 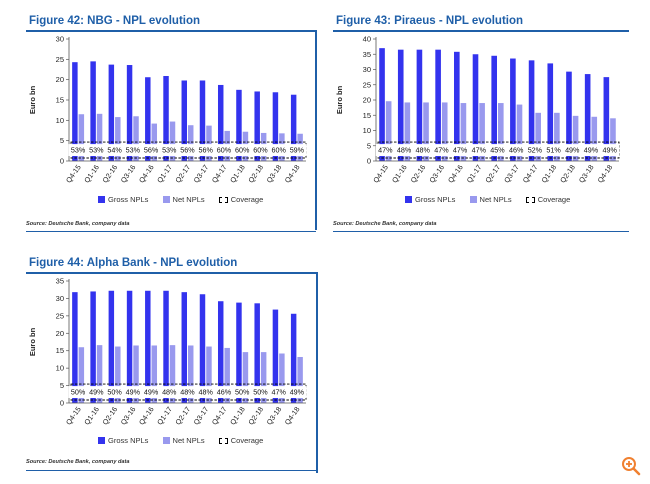 What do you see at coordinates (548, 174) in the screenshot?
I see `x-tick-label: Q1-18` at bounding box center [548, 174].